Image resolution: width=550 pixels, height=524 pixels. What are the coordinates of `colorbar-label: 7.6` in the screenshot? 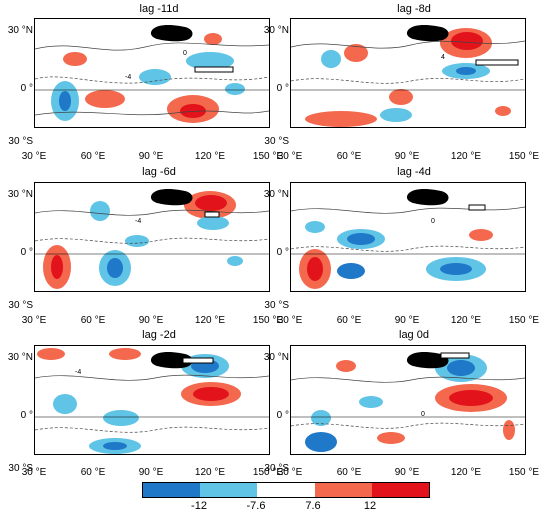 It's located at (313, 506).